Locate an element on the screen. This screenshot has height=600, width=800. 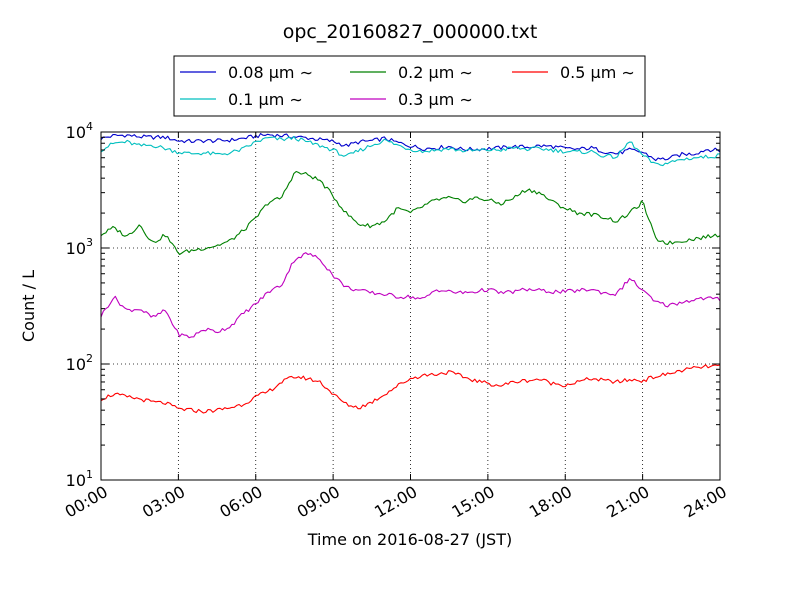
x-tick-label: 03:00 is located at coordinates (163, 502).